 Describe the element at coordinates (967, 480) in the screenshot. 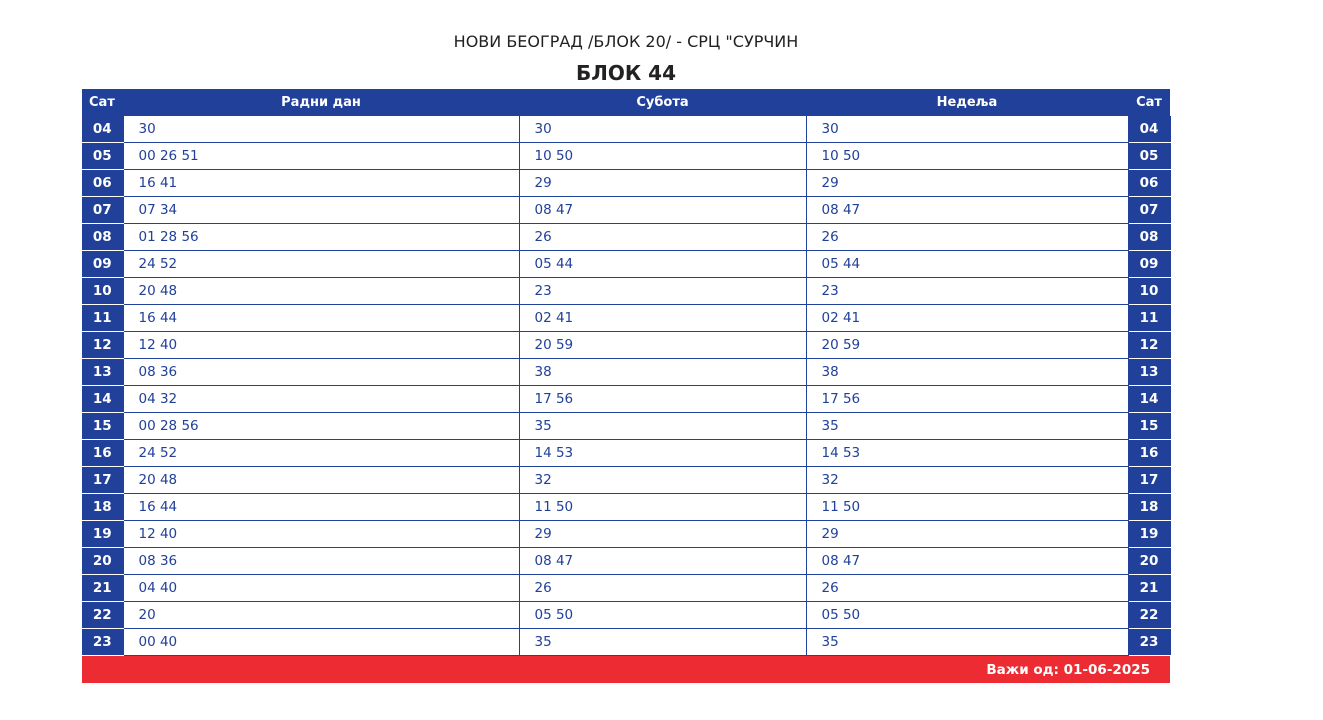

I see `sunday-cell: 32` at that location.